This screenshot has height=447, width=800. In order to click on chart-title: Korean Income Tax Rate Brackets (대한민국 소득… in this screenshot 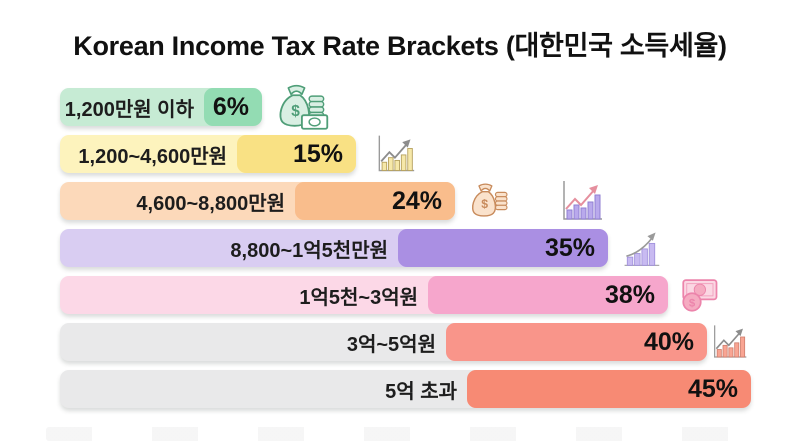, I will do `click(400, 46)`.